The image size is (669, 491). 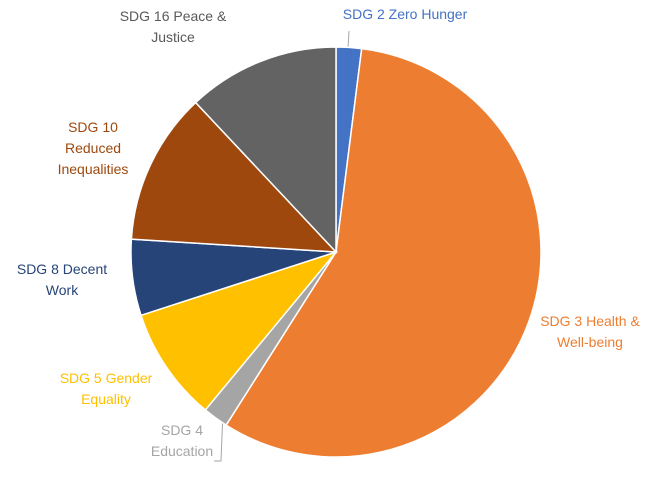 I want to click on slice-label: SDG 8 Decent Work, so click(x=62, y=279).